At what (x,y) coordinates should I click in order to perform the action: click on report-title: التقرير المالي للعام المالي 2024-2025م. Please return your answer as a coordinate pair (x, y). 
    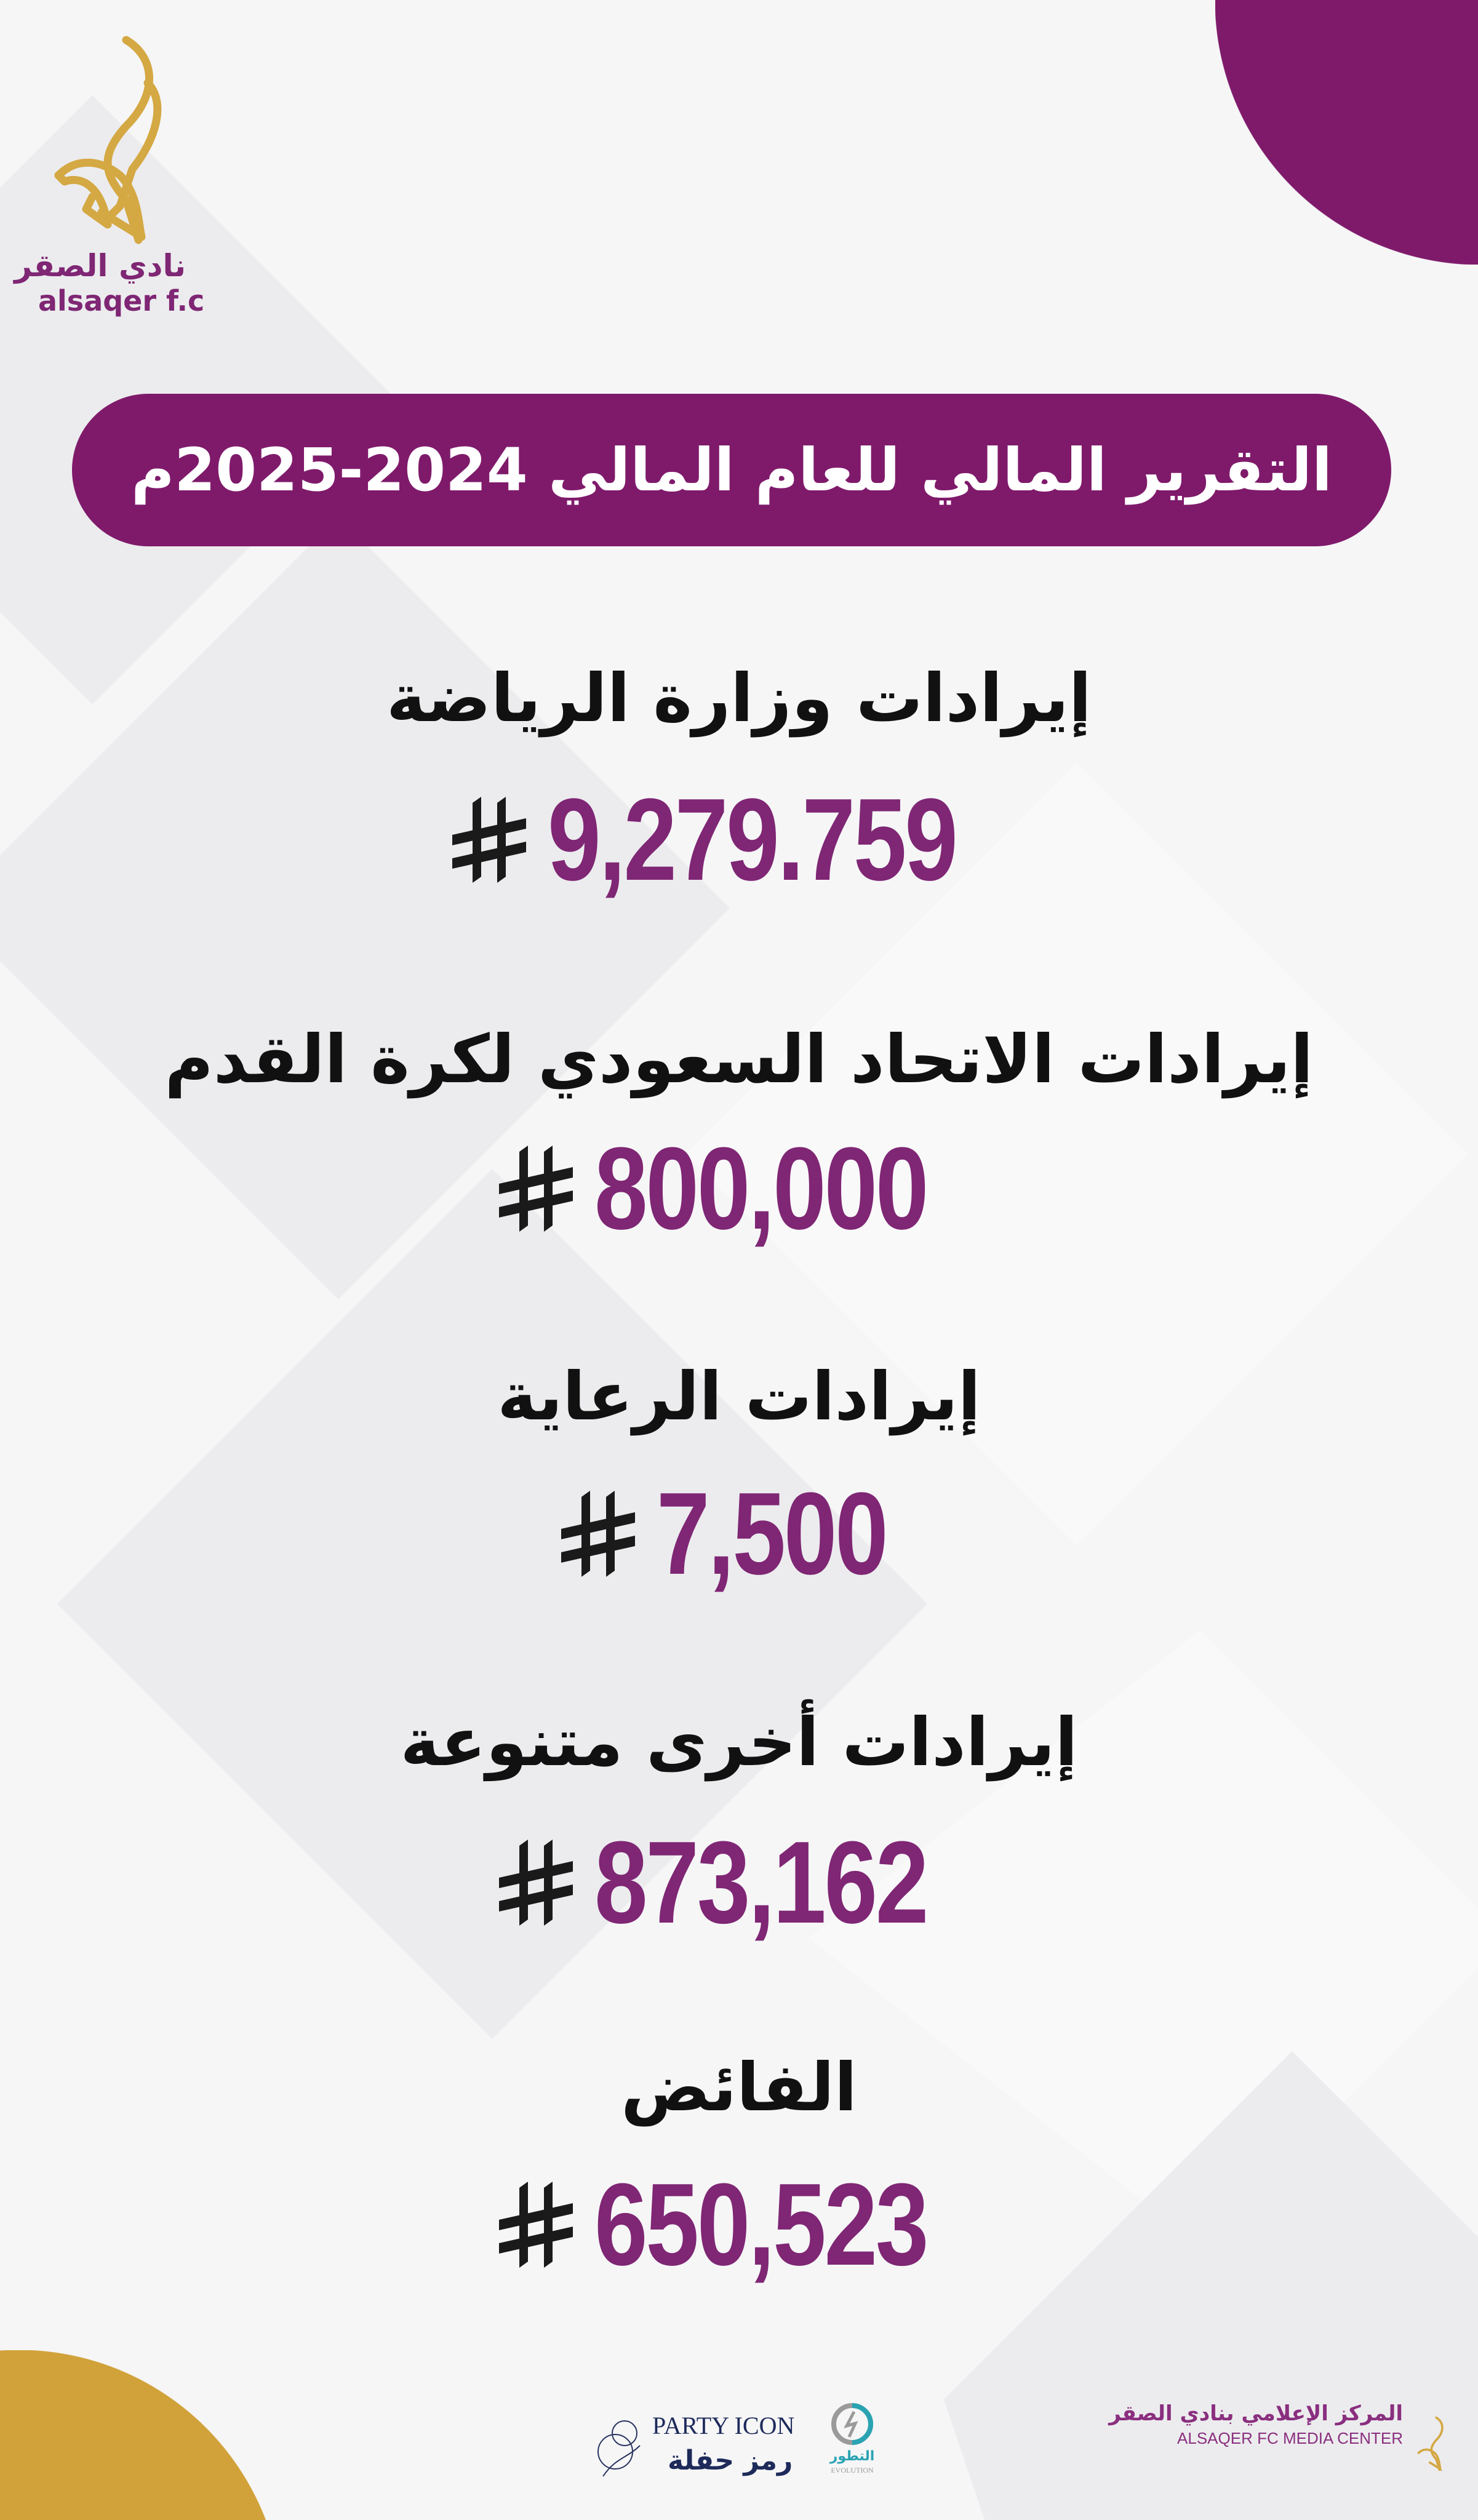
    Looking at the image, I should click on (731, 470).